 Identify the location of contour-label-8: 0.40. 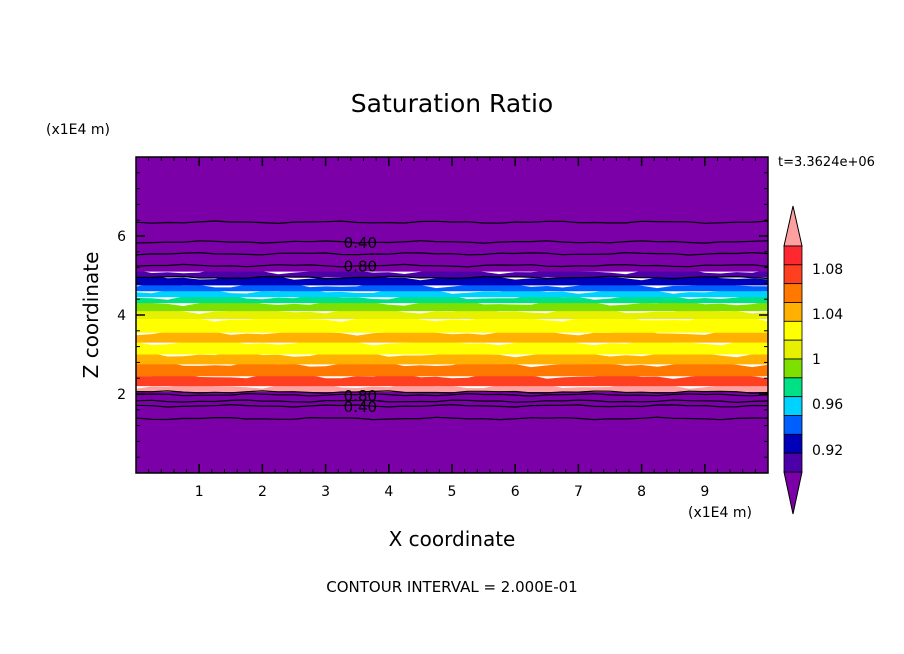
(360, 407).